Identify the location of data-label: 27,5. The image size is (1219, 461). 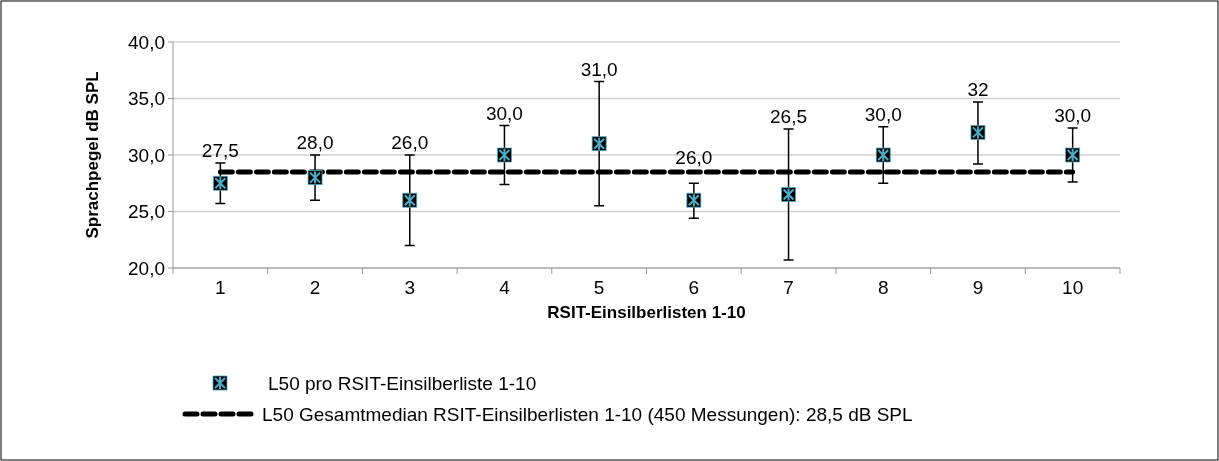
(220, 150).